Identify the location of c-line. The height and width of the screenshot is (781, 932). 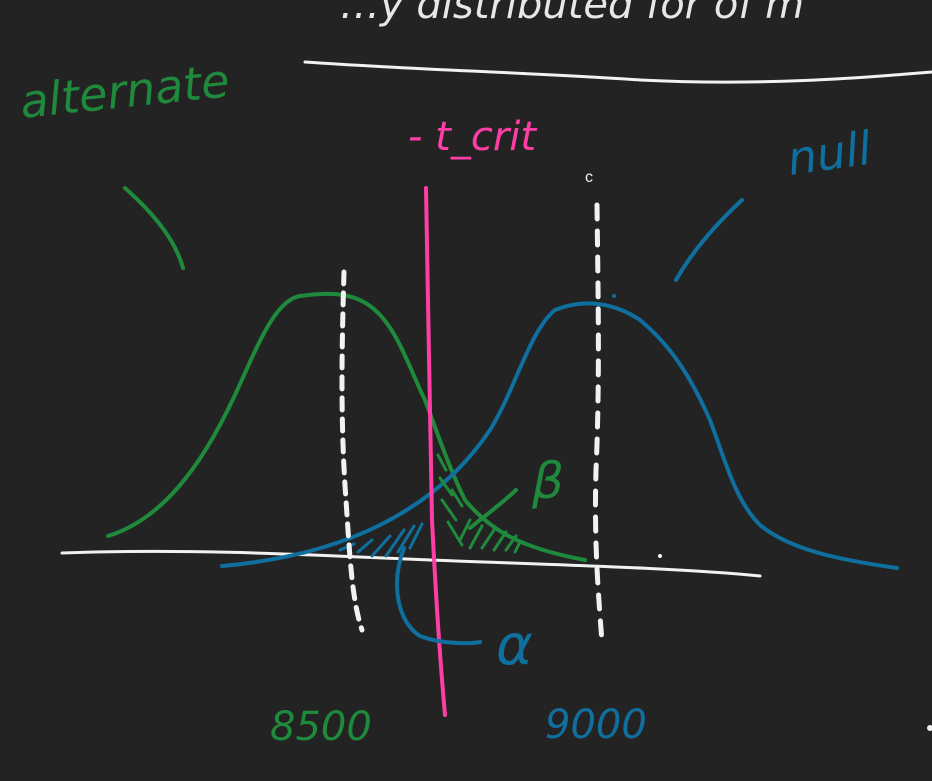
(598, 423).